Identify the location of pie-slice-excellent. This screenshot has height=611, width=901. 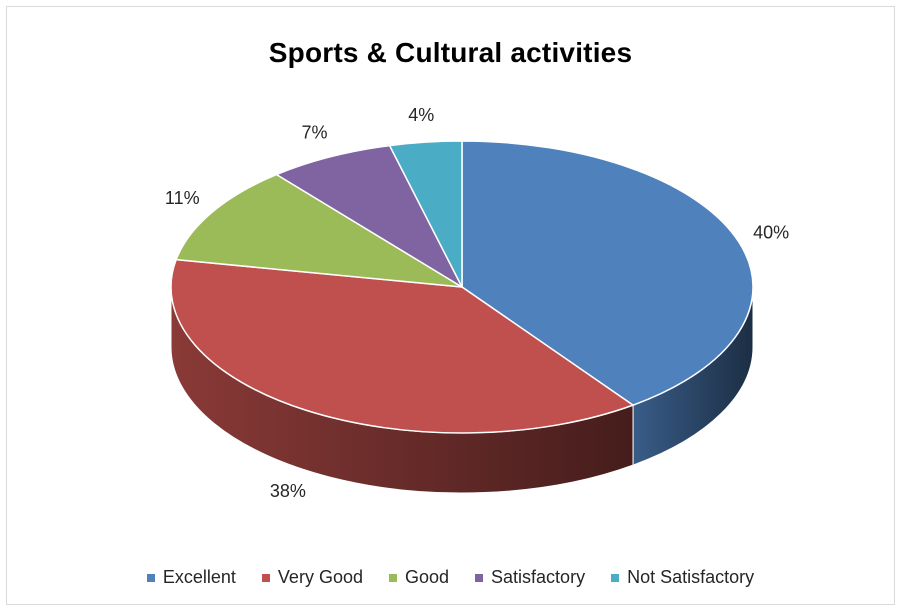
(607, 273).